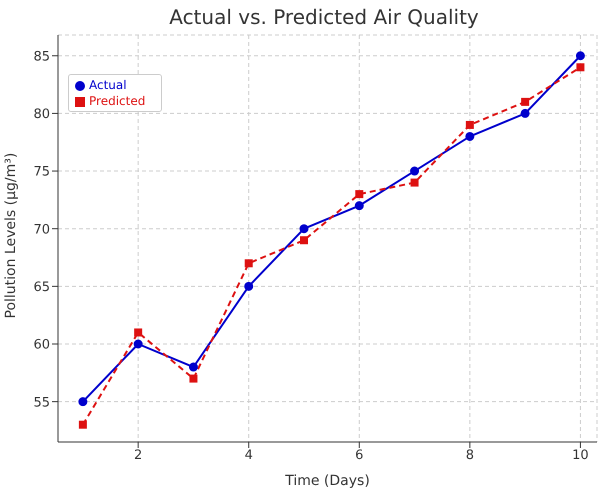 The width and height of the screenshot is (598, 492). What do you see at coordinates (138, 456) in the screenshot?
I see `x-tick-label: 2` at bounding box center [138, 456].